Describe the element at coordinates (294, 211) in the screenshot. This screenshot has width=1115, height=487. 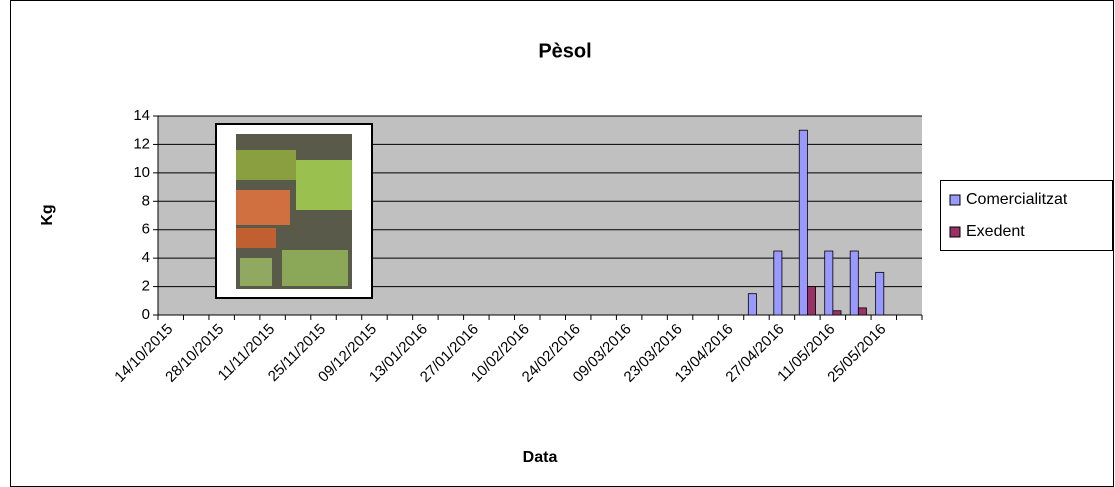
I see `photo` at that location.